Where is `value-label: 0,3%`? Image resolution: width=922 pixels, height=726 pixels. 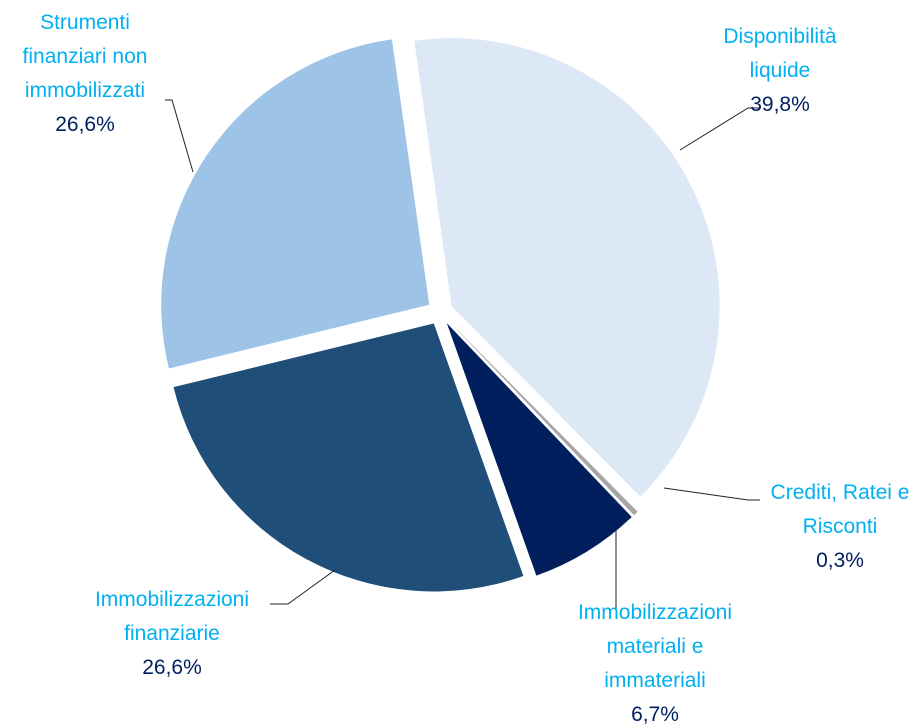
value-label: 0,3% is located at coordinates (840, 560).